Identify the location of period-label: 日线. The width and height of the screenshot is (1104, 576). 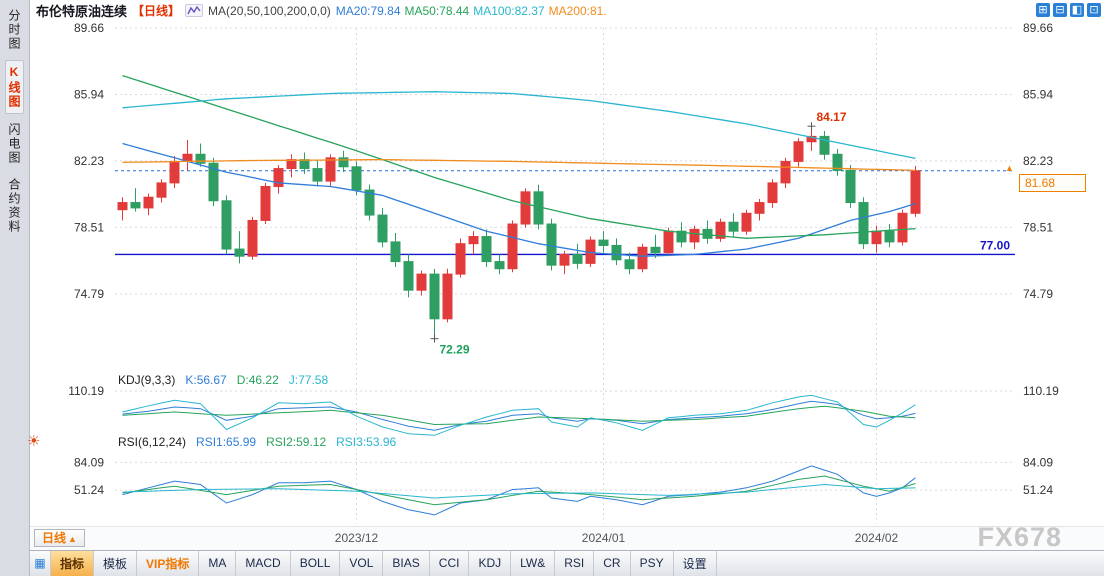
(54, 538).